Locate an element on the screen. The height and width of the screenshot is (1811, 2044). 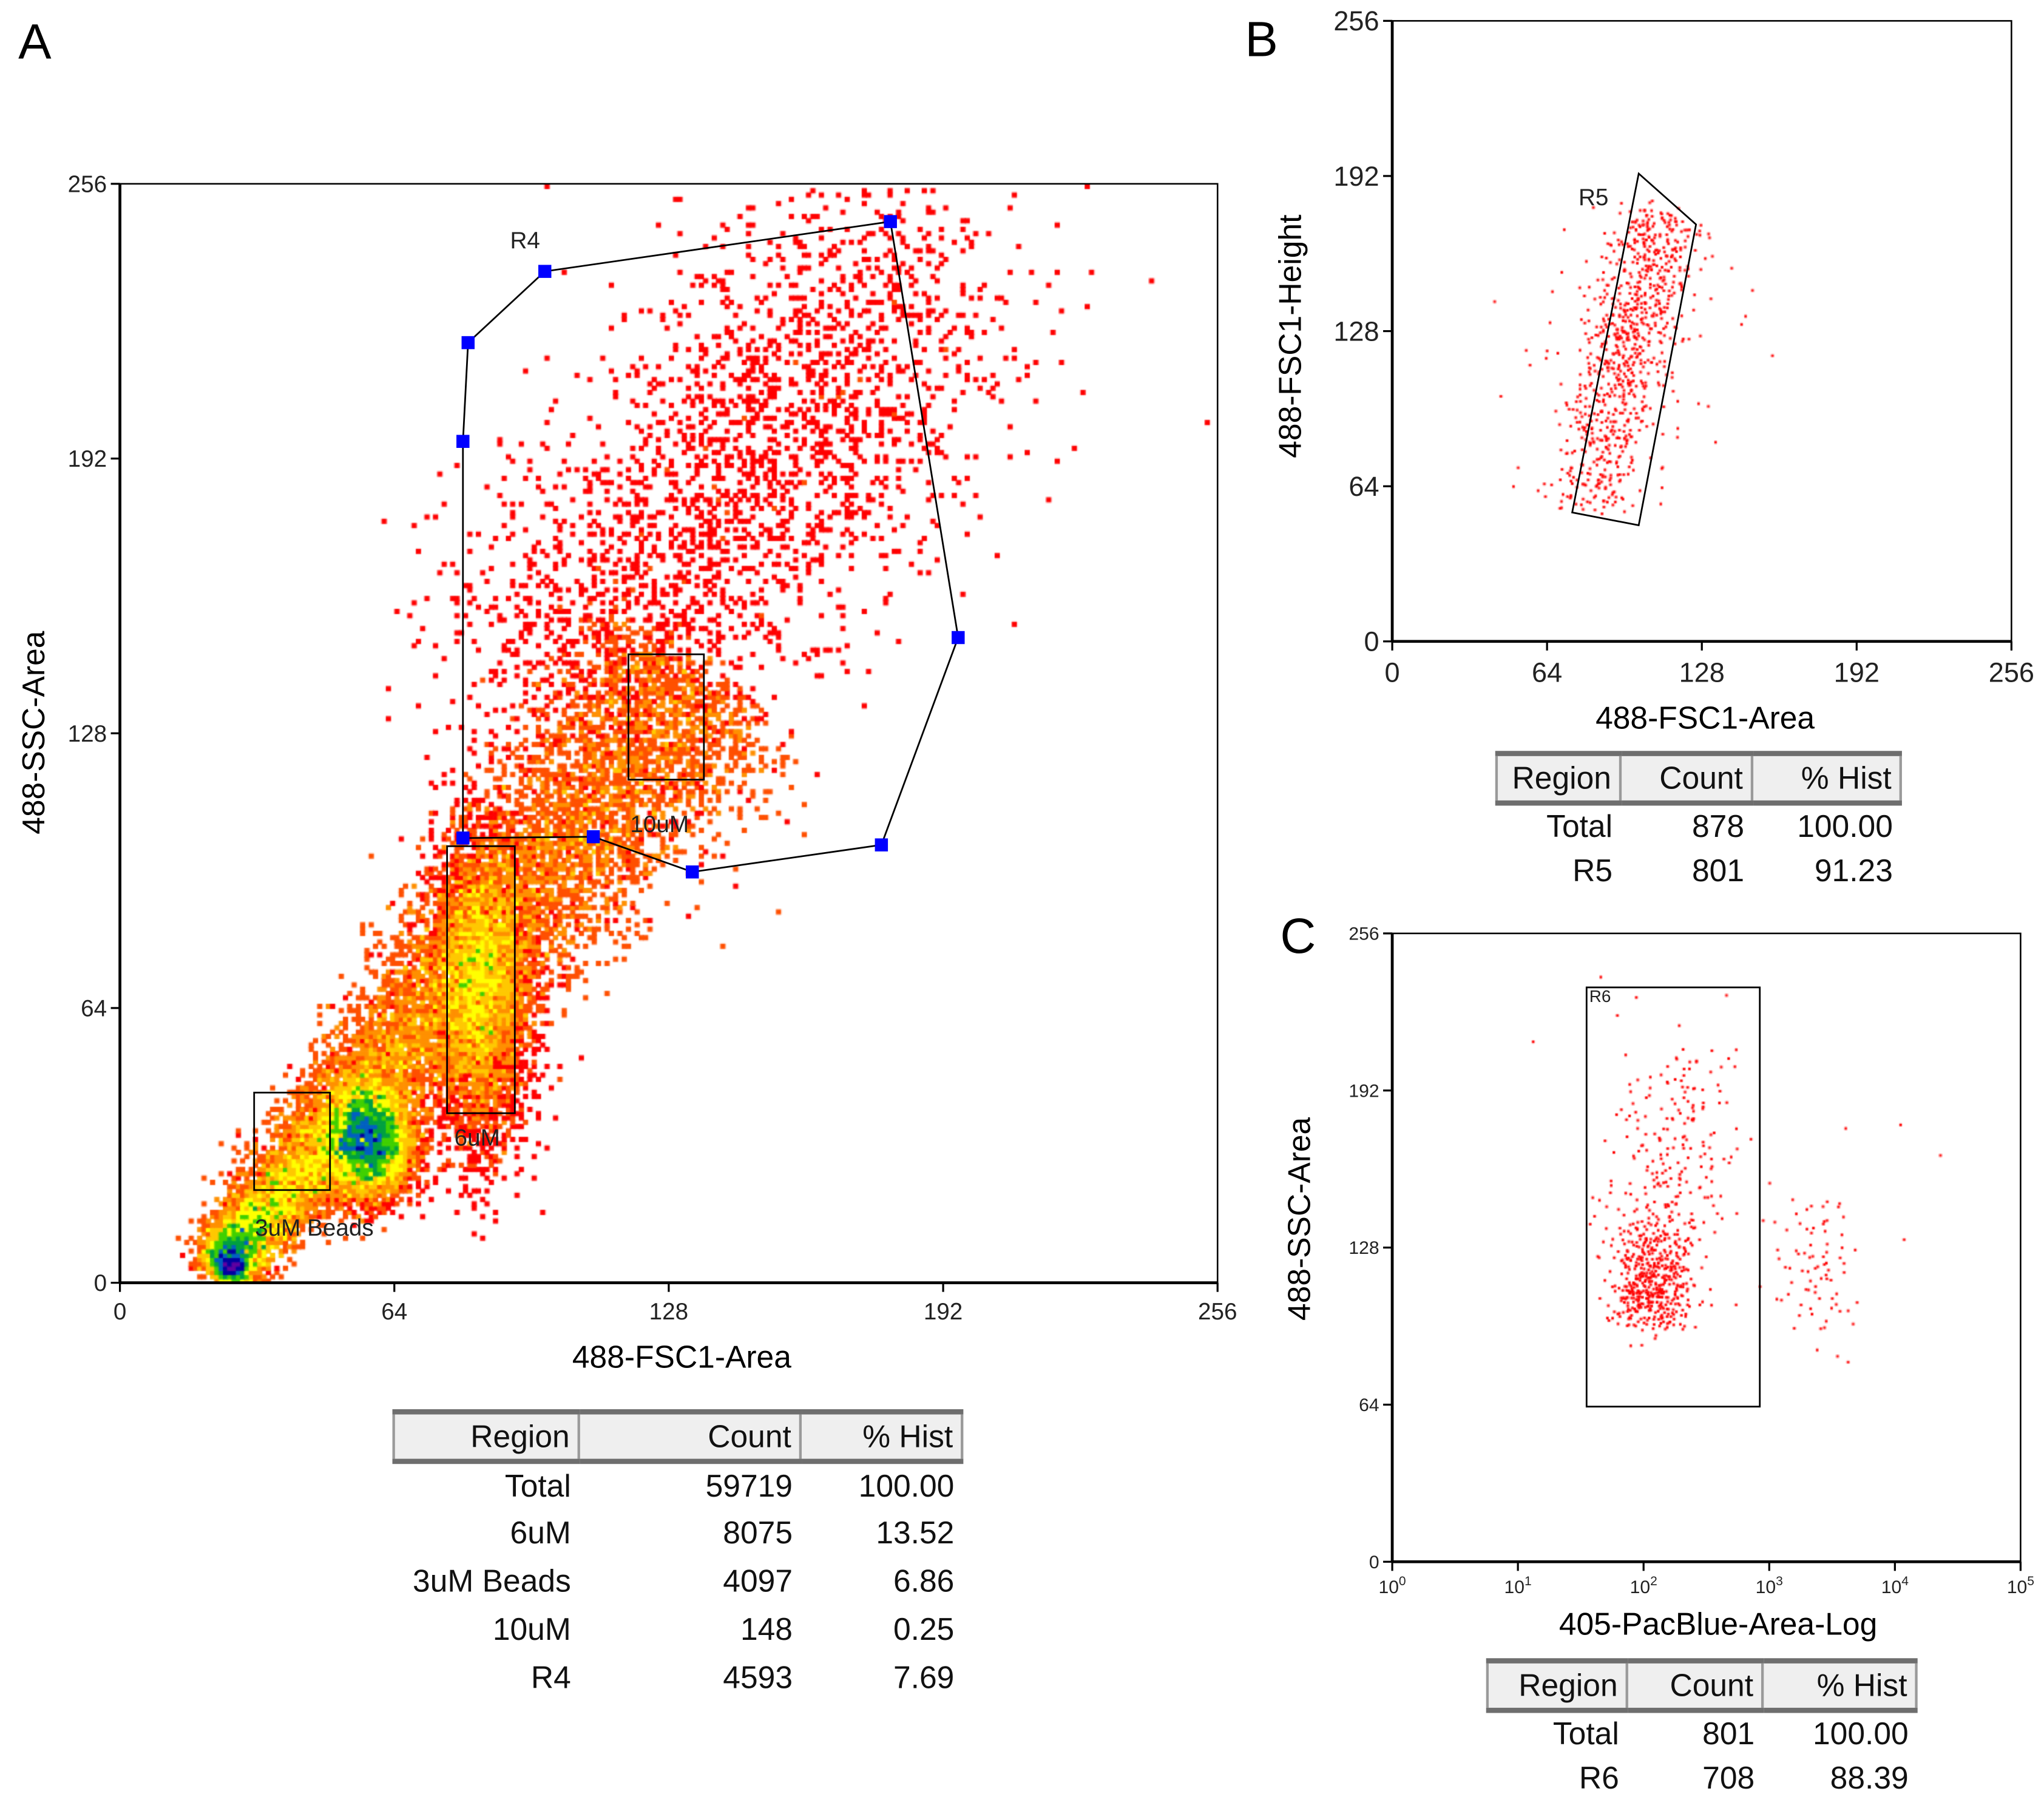
panel-b-x-tick-label: 64 is located at coordinates (1547, 673).